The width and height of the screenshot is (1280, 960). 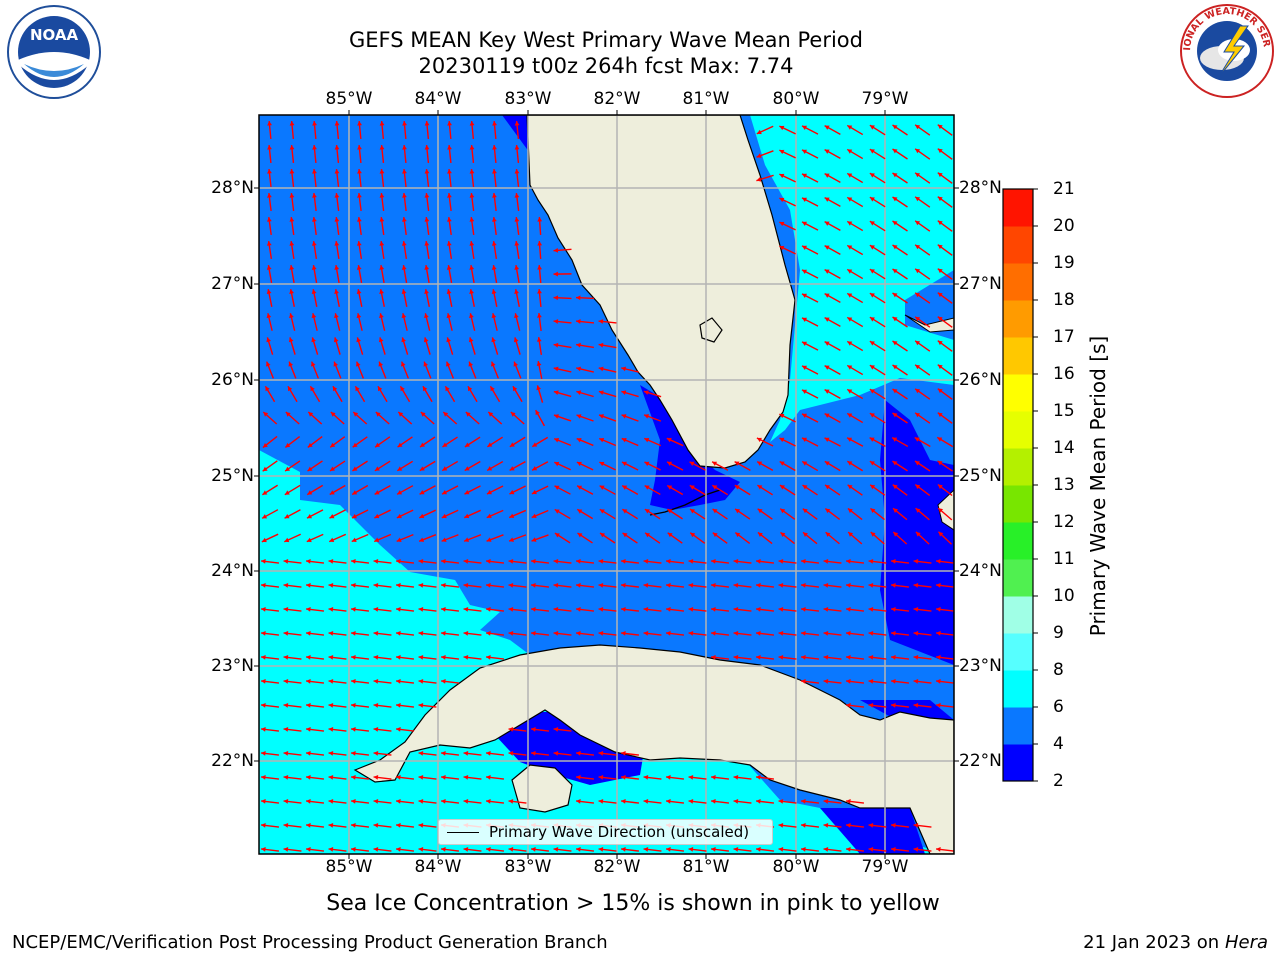 I want to click on lat-label-left: 28°N, so click(x=232, y=188).